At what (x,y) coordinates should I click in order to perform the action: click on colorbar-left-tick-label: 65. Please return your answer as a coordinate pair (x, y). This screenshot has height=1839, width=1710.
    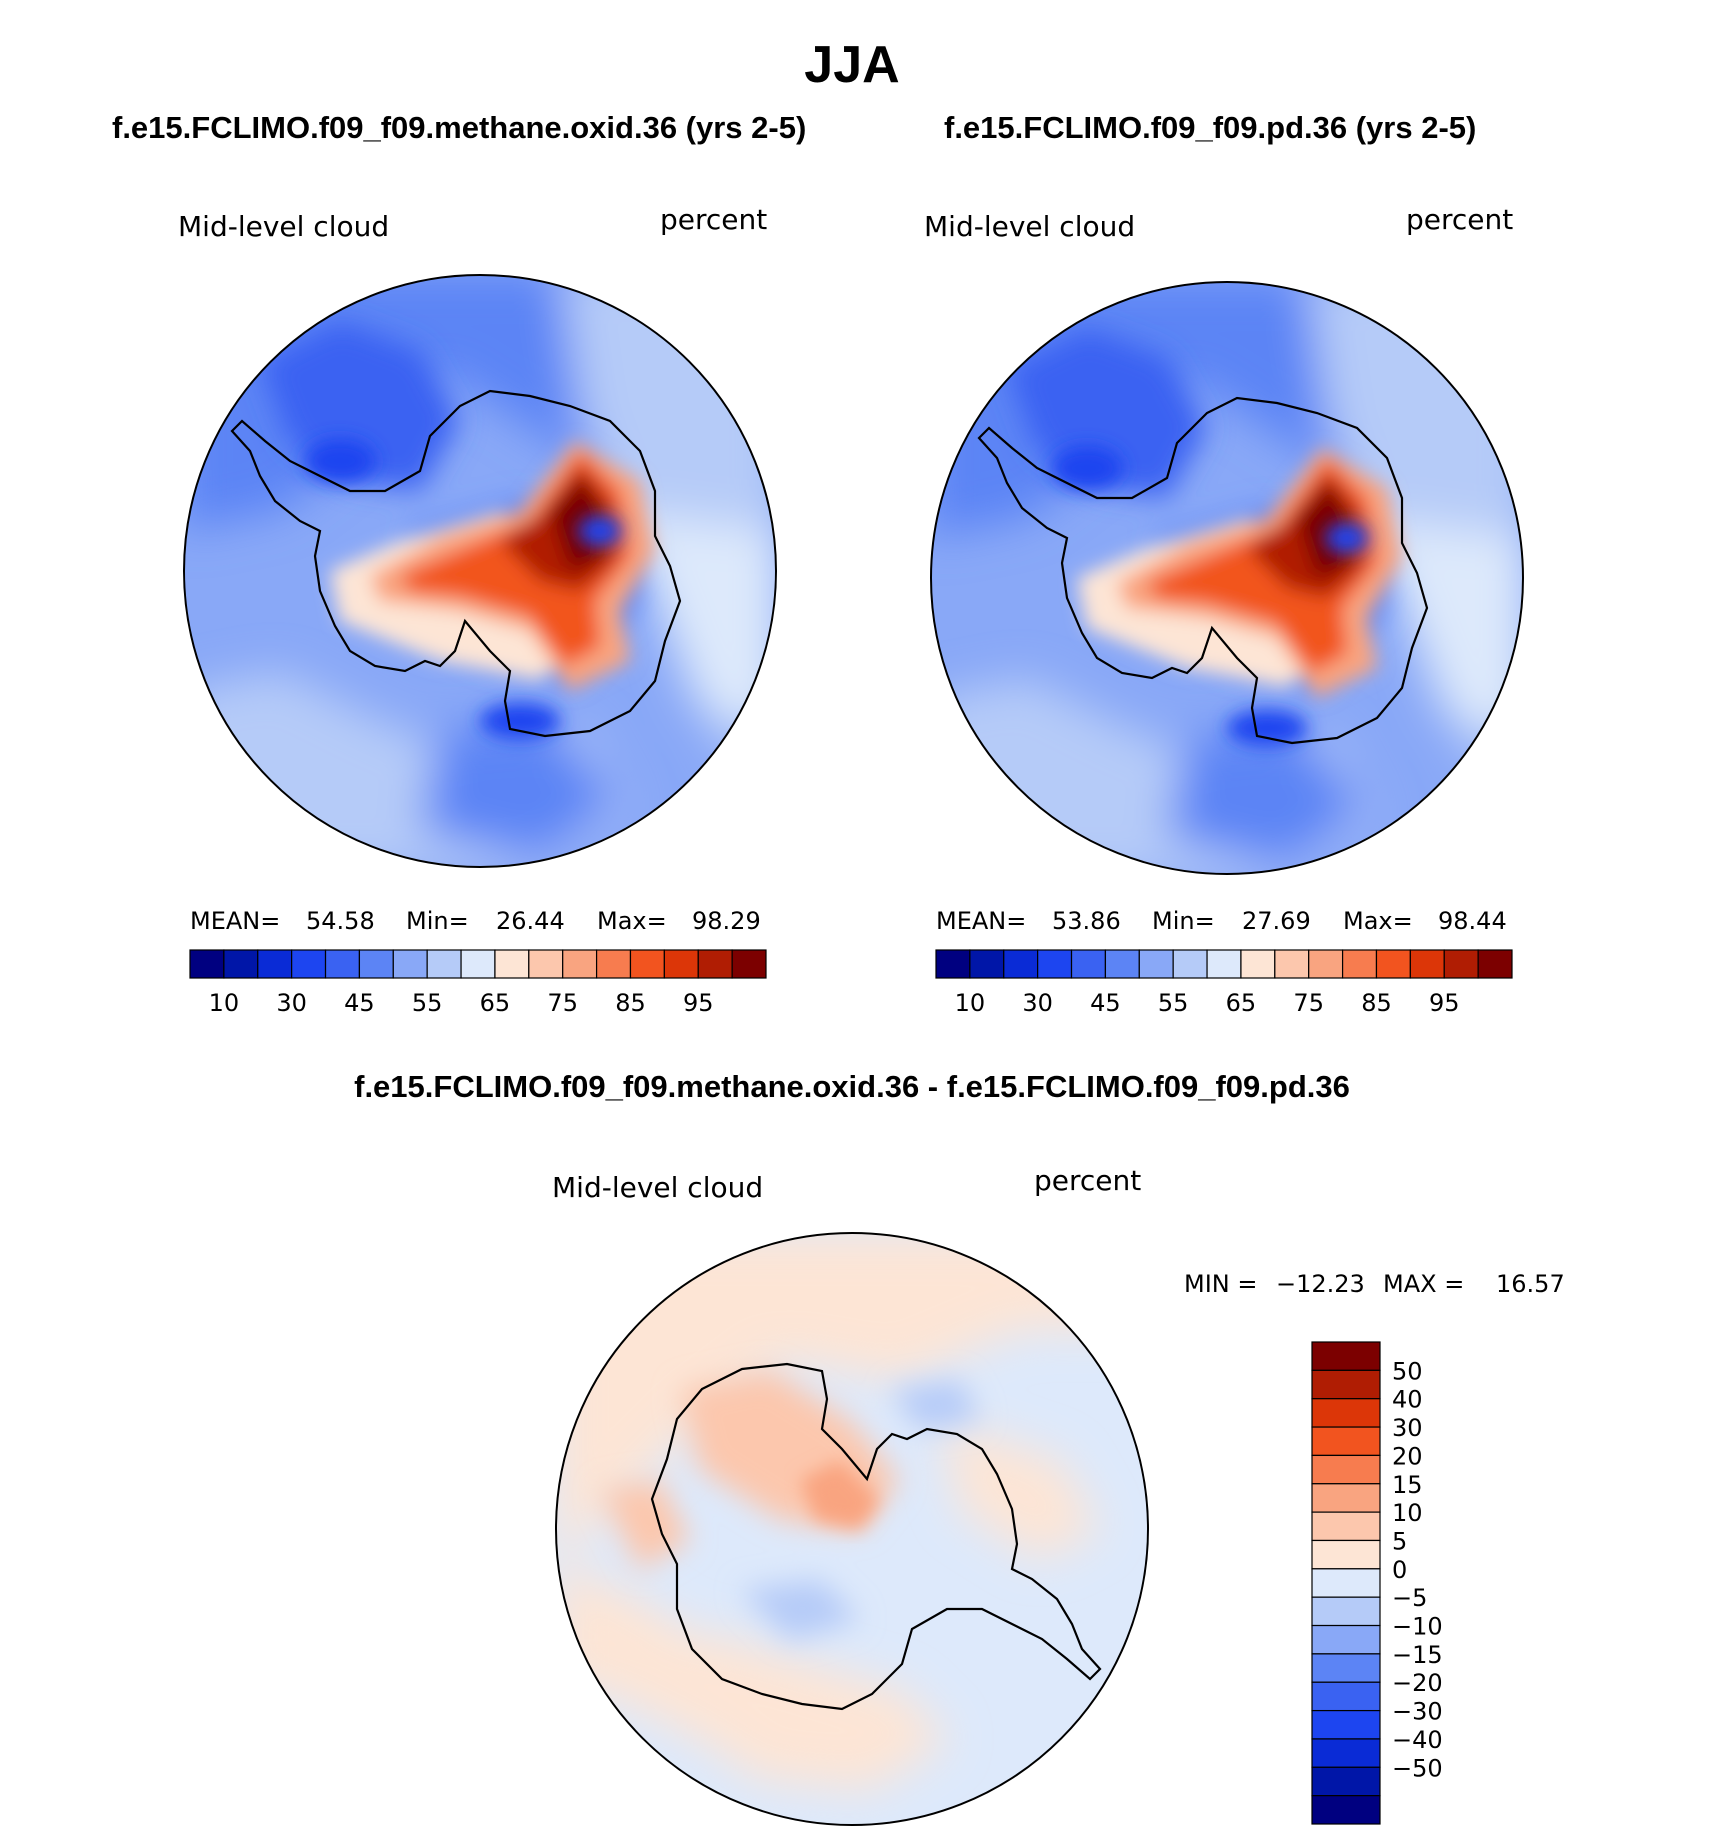
    Looking at the image, I should click on (495, 1003).